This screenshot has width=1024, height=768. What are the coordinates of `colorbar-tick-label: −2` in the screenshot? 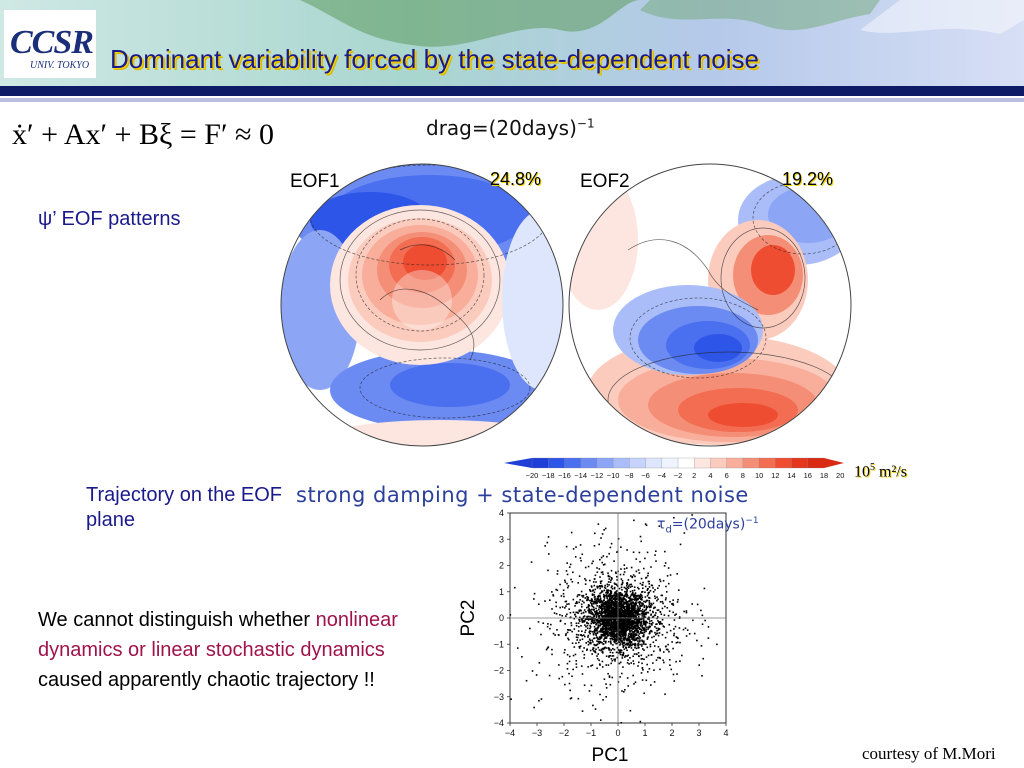 It's located at (678, 475).